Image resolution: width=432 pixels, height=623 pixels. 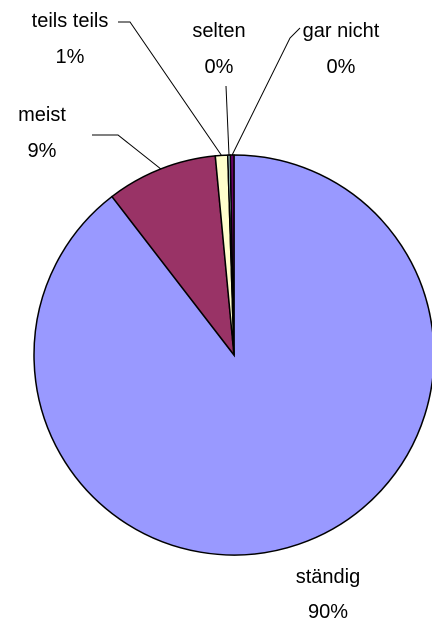 What do you see at coordinates (328, 577) in the screenshot?
I see `label-staendig: ständig` at bounding box center [328, 577].